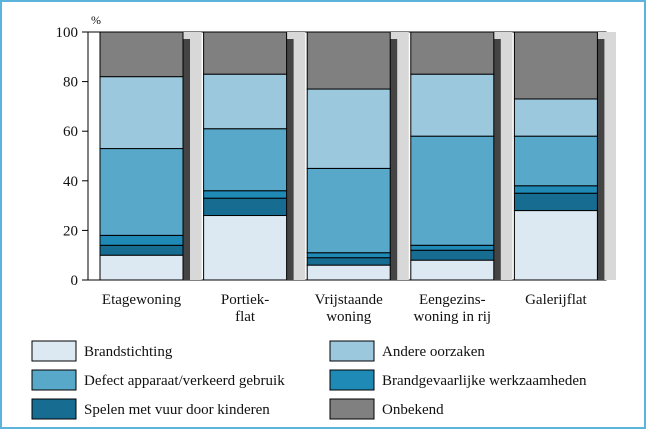 Image resolution: width=646 pixels, height=434 pixels. What do you see at coordinates (349, 317) in the screenshot?
I see `x-tick-label: woning` at bounding box center [349, 317].